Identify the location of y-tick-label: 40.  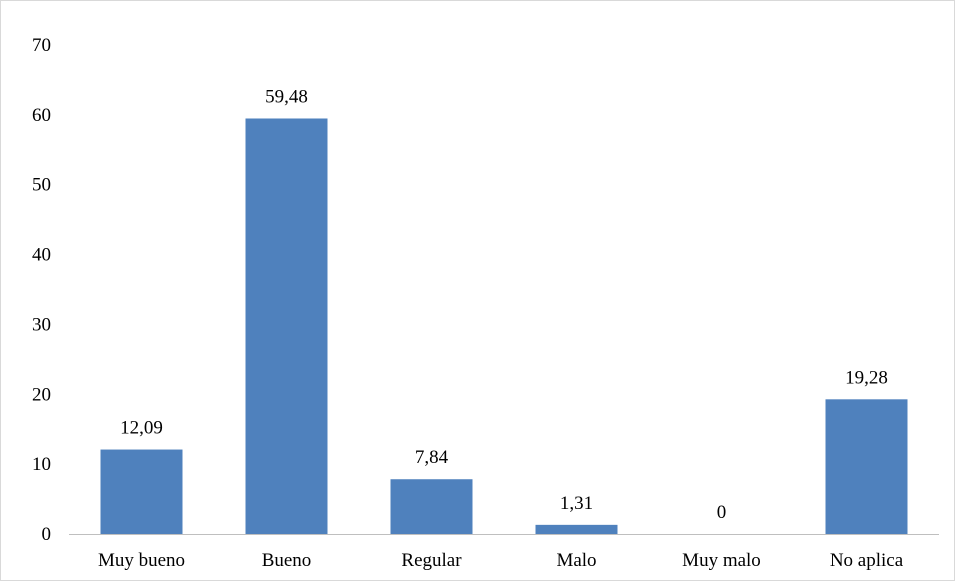
(41, 255).